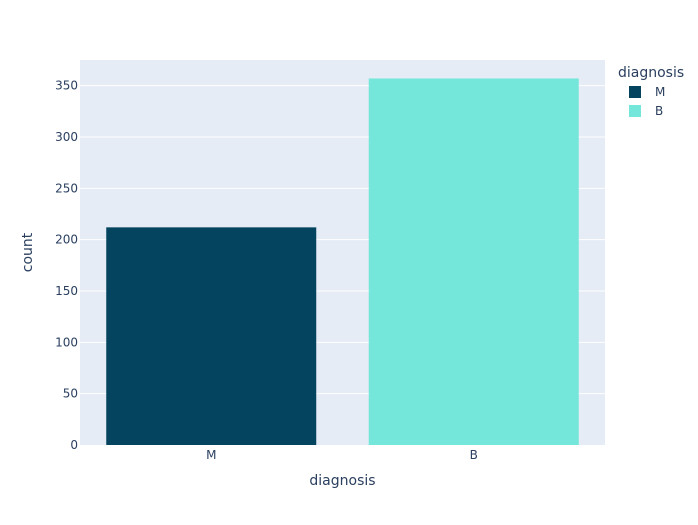 The width and height of the screenshot is (698, 525). What do you see at coordinates (66, 342) in the screenshot?
I see `y-tick-label: 100` at bounding box center [66, 342].